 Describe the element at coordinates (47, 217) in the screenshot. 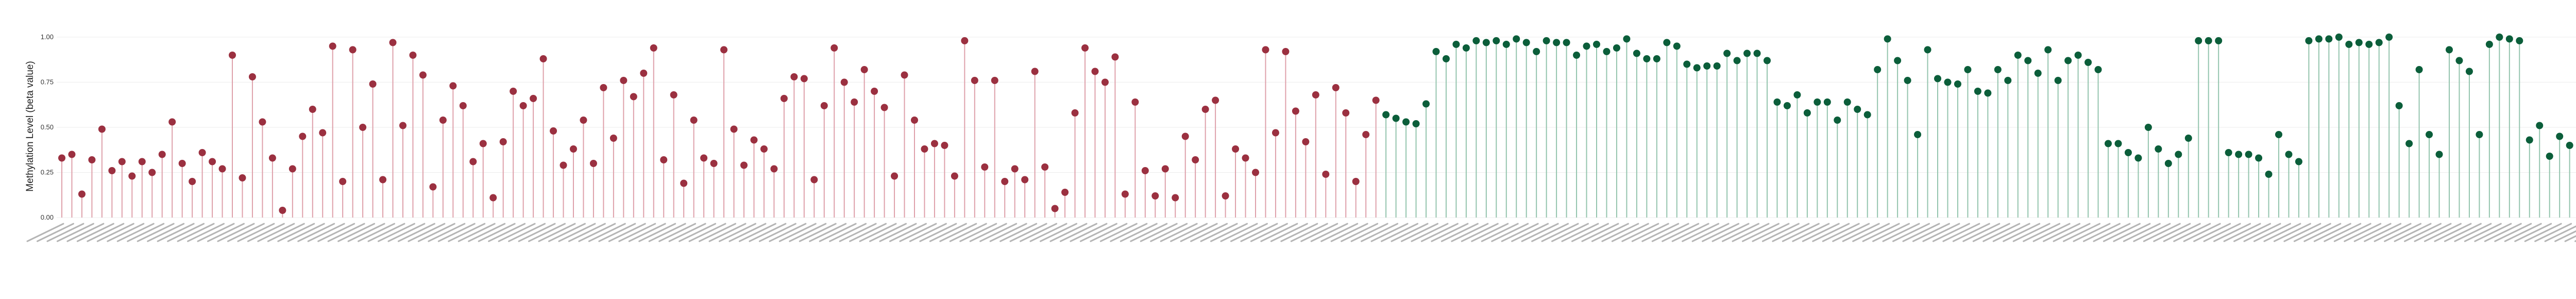

I see `y-tick-label: 0.00` at that location.